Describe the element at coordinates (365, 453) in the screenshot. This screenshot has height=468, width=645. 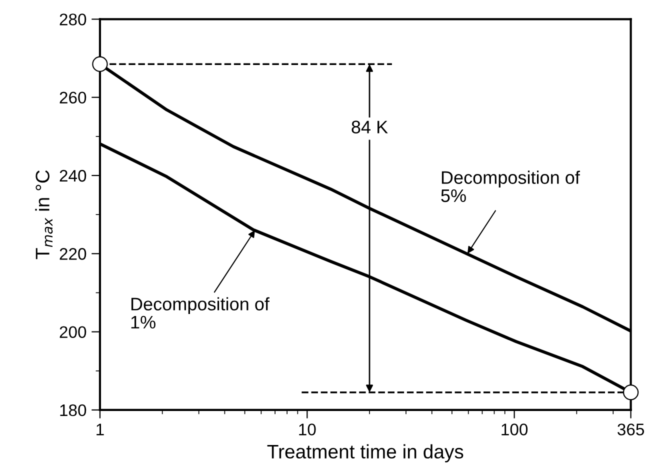
I see `x-axis-title: Treatment time in days` at that location.